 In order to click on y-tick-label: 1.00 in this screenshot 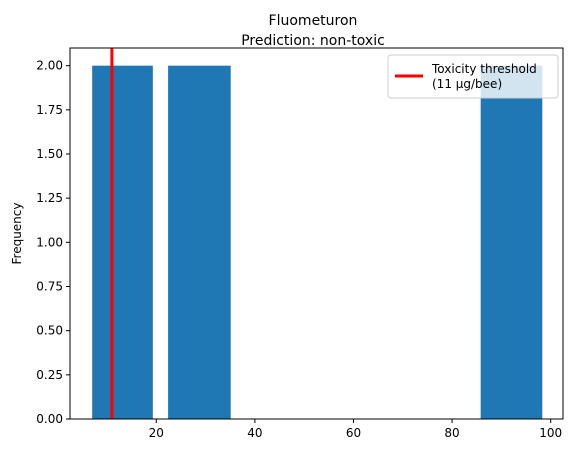, I will do `click(49, 242)`.